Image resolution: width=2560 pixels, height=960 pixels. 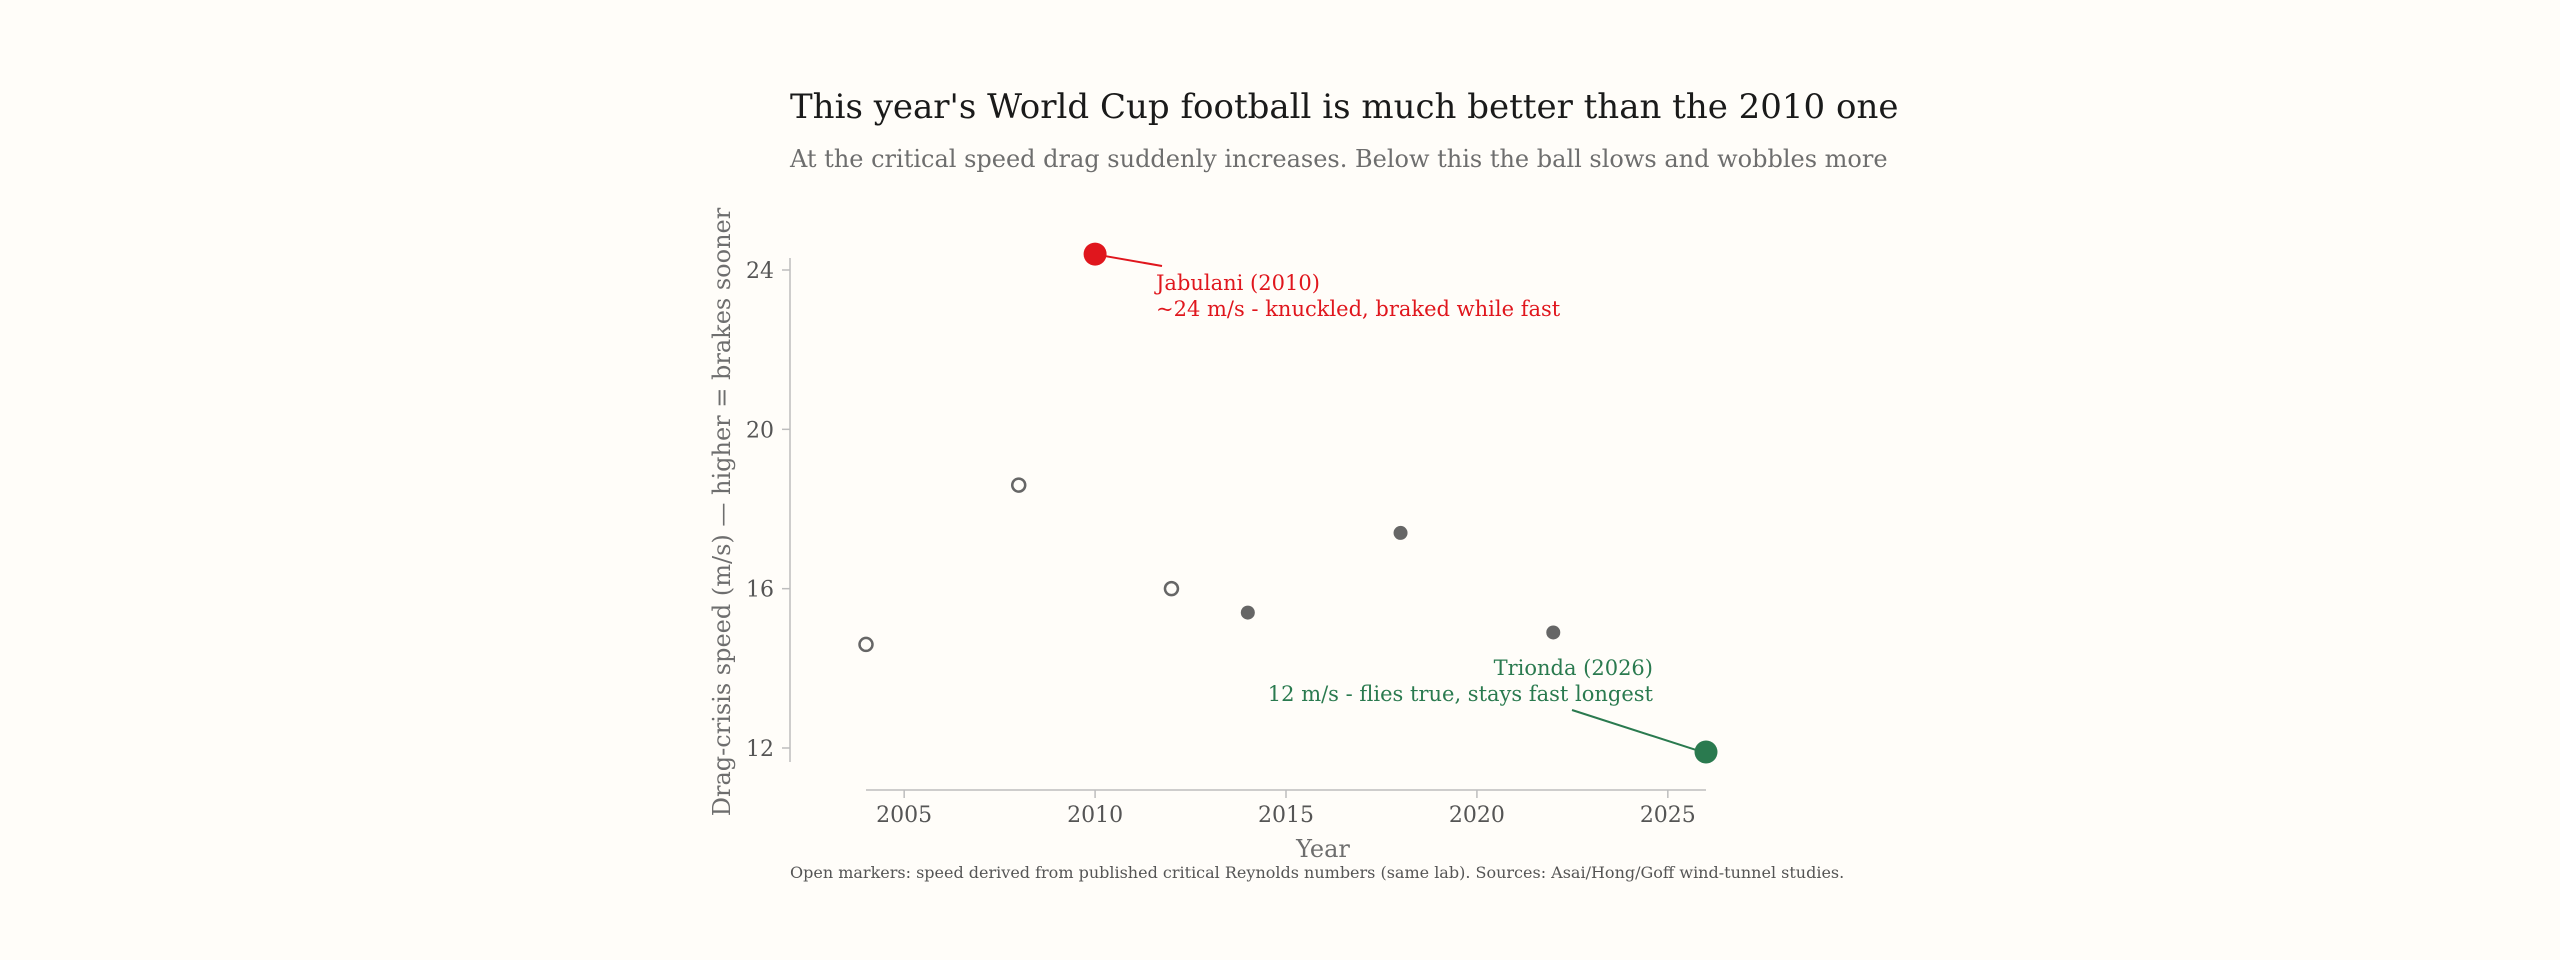 I want to click on x-tick-label: 2025, so click(x=1668, y=815).